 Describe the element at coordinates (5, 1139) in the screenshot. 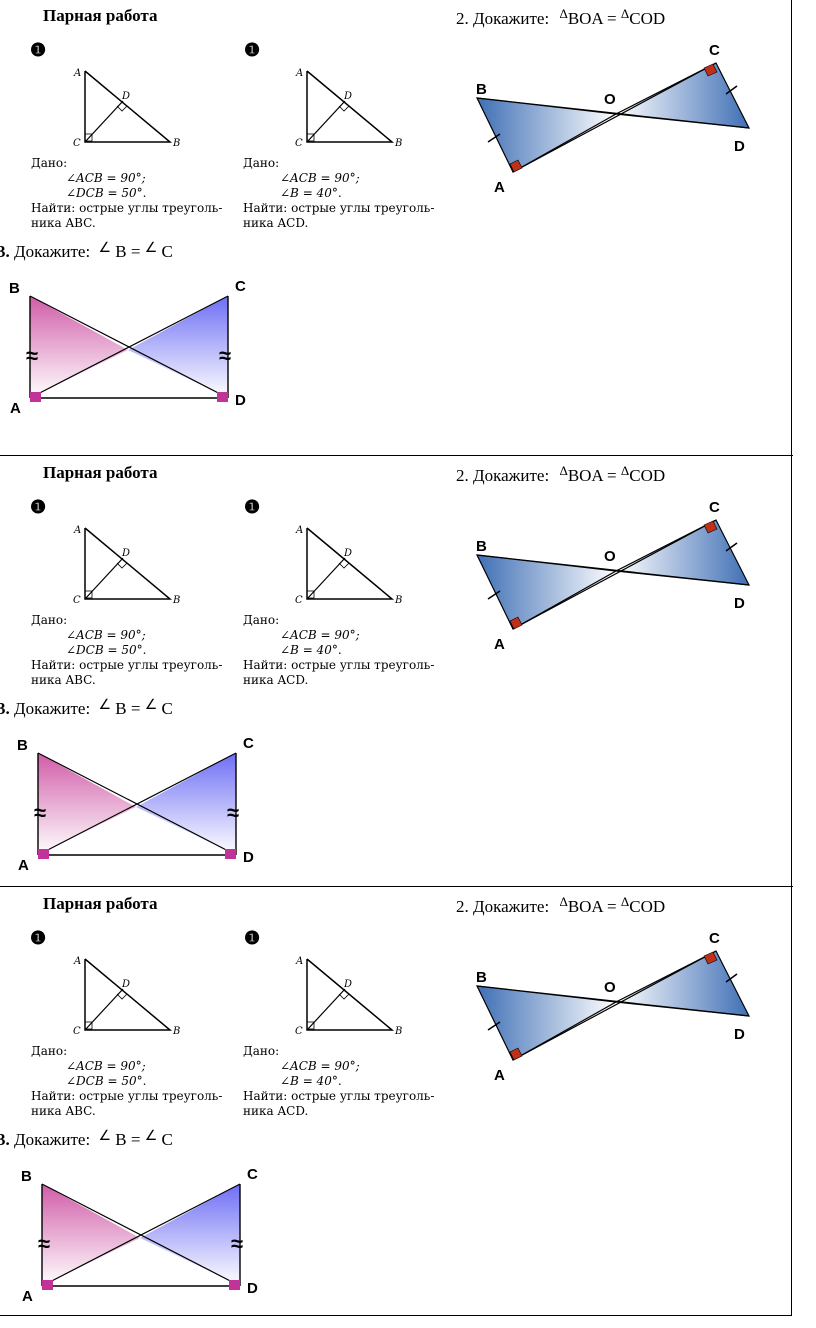

I see `task3-number: 3.` at that location.